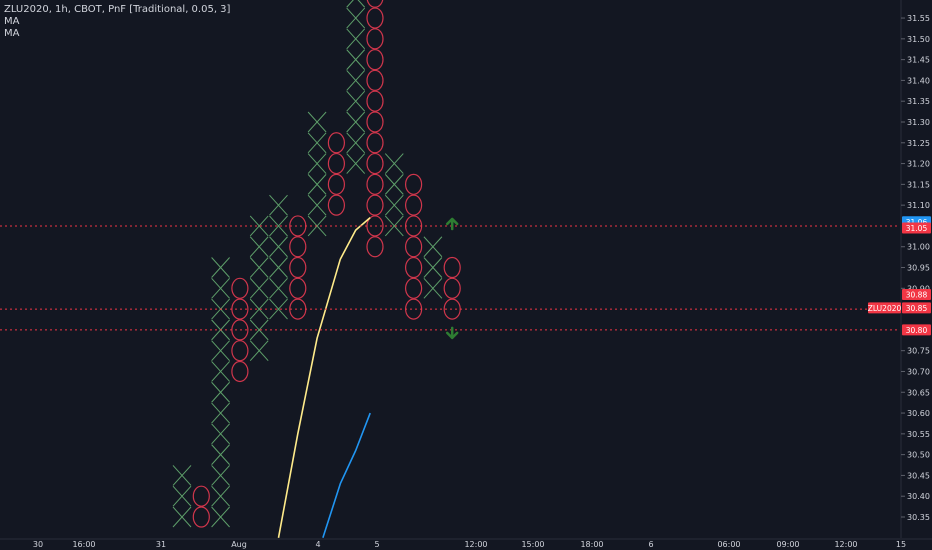 The height and width of the screenshot is (550, 932). Describe the element at coordinates (901, 544) in the screenshot. I see `x-tick-label: 15` at that location.